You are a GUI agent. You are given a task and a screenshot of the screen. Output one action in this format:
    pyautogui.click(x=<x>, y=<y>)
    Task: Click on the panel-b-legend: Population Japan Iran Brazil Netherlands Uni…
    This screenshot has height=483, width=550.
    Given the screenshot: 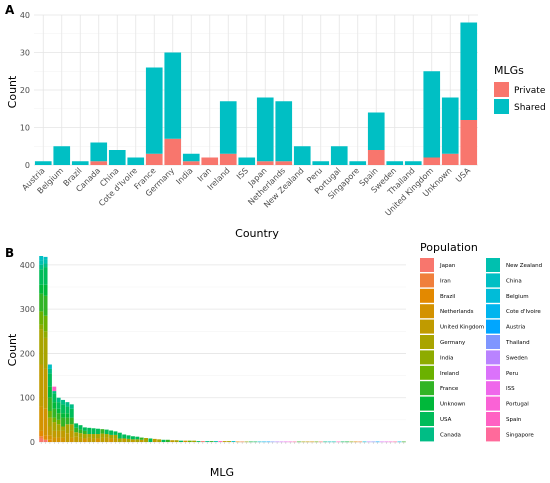 What is the action you would take?
    pyautogui.click(x=481, y=341)
    